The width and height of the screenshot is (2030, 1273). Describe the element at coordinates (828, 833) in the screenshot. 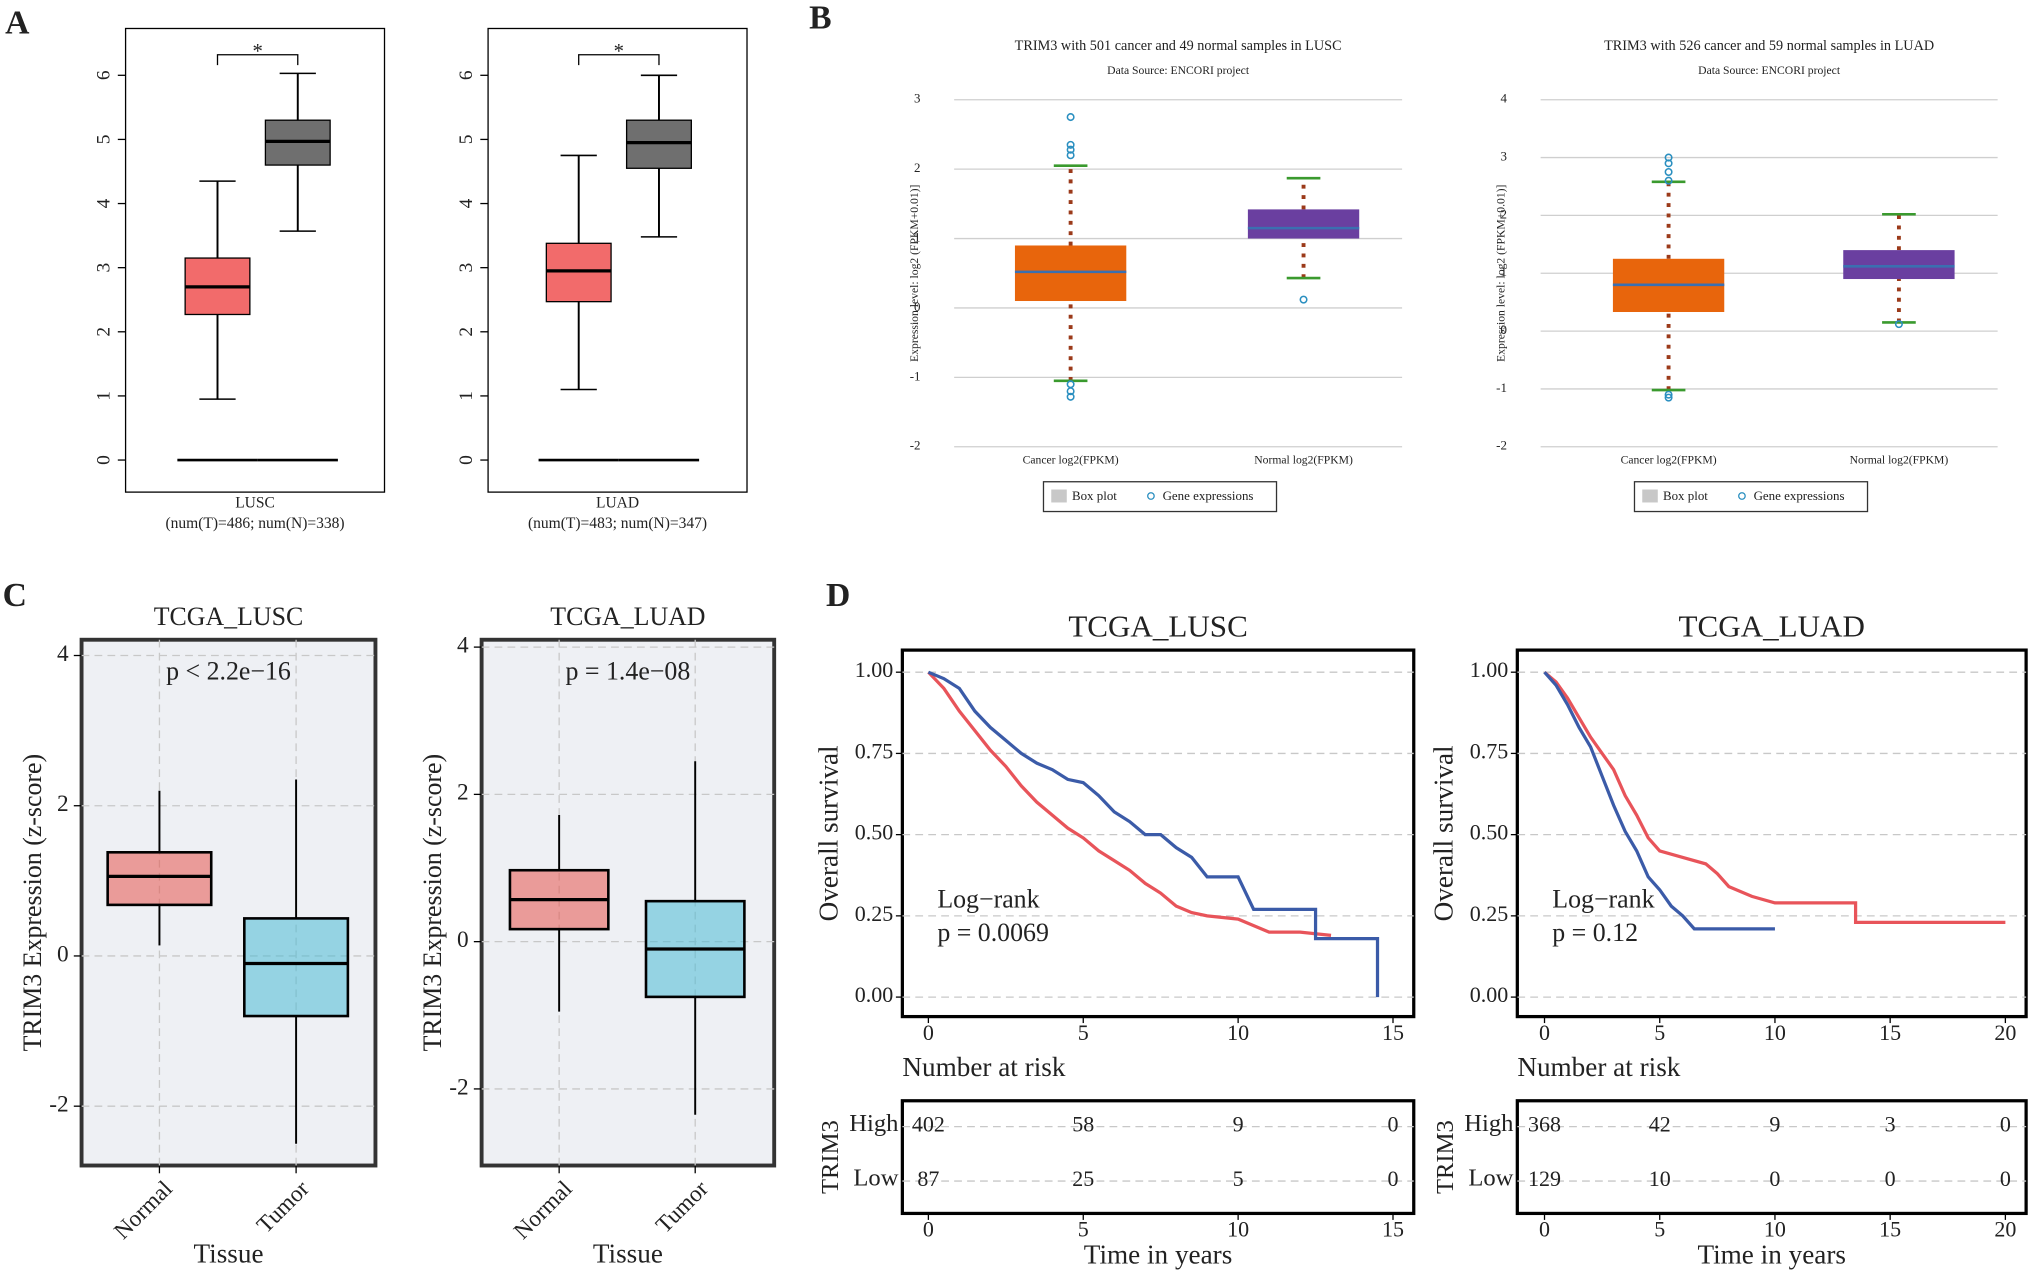

I see `y-label: Overall survival` at that location.